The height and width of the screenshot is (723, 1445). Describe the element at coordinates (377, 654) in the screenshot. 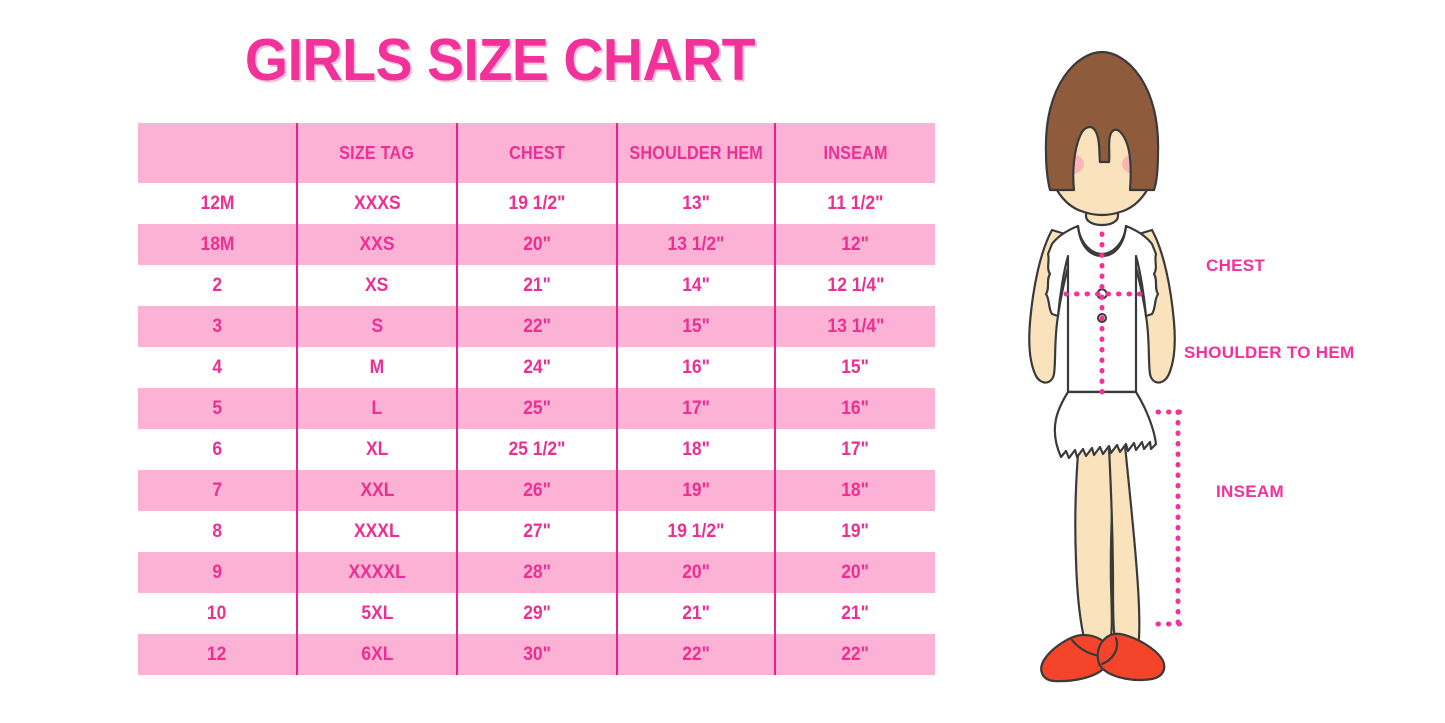

I see `cell-size-tag: 6XL` at that location.